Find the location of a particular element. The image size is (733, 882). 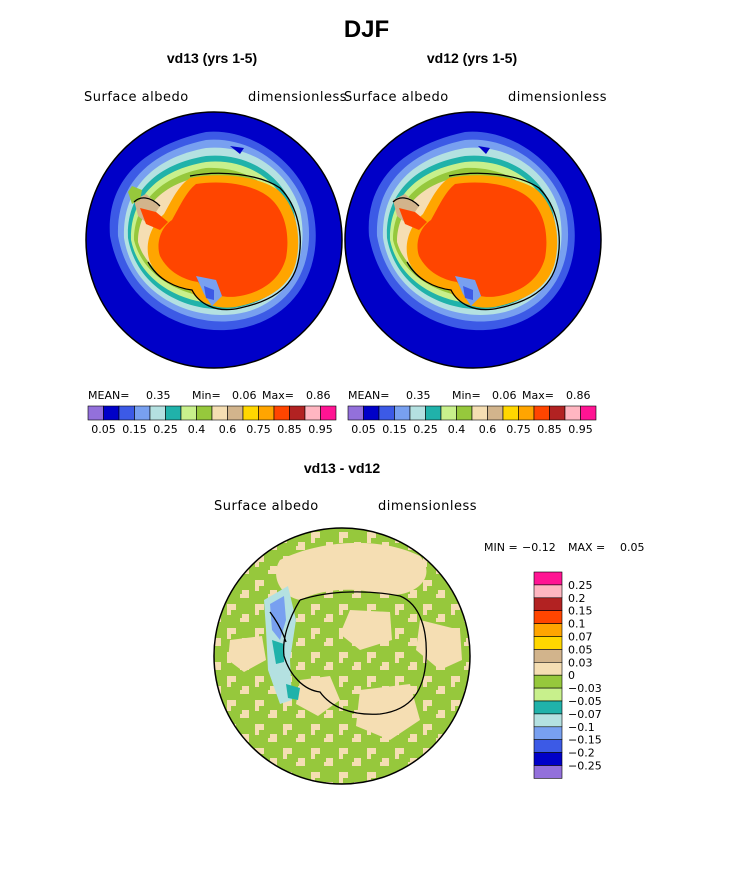

panel-right-variable-label: Surface albedo is located at coordinates (396, 97).